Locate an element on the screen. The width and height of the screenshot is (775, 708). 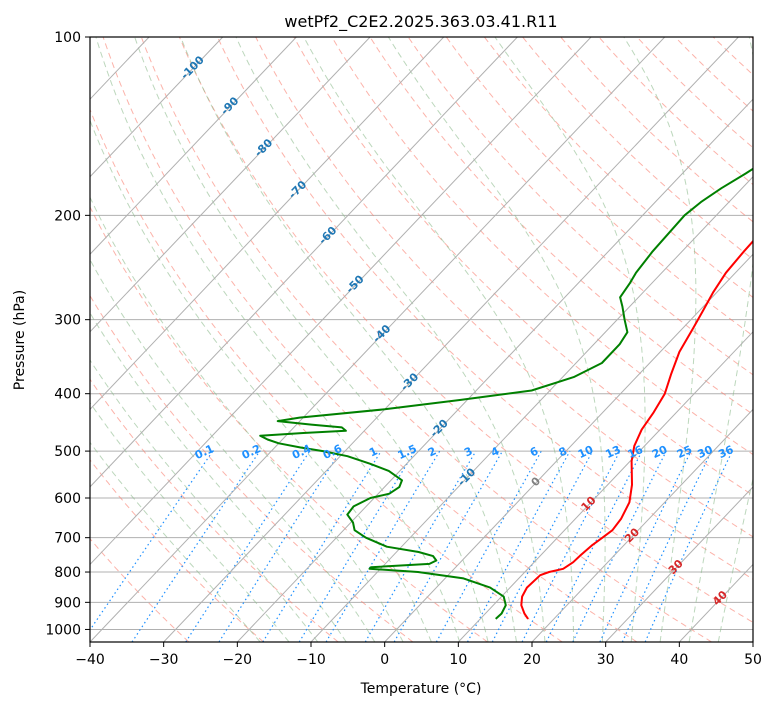
mixing-ratio-label: 10 is located at coordinates (586, 452).